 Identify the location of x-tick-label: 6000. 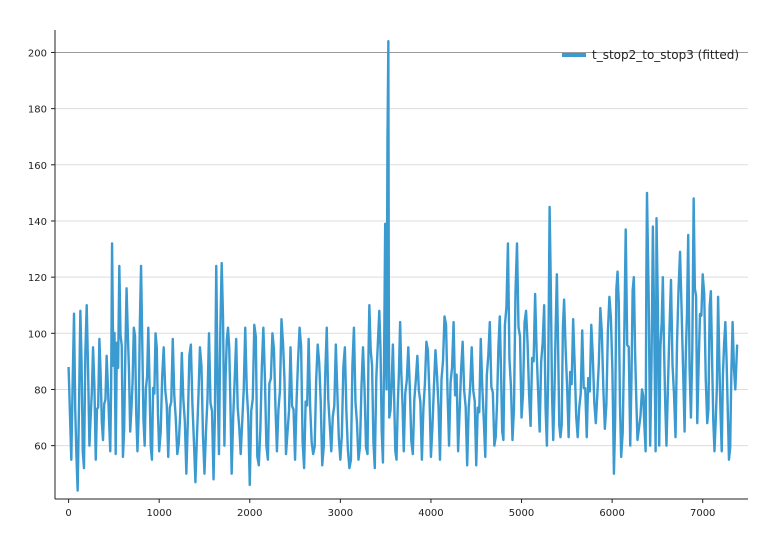
(611, 513).